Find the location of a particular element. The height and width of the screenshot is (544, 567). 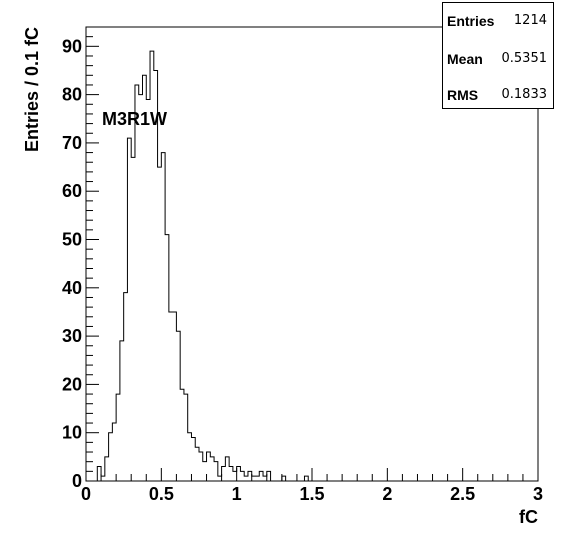

y-tick-label: 30 is located at coordinates (72, 336).